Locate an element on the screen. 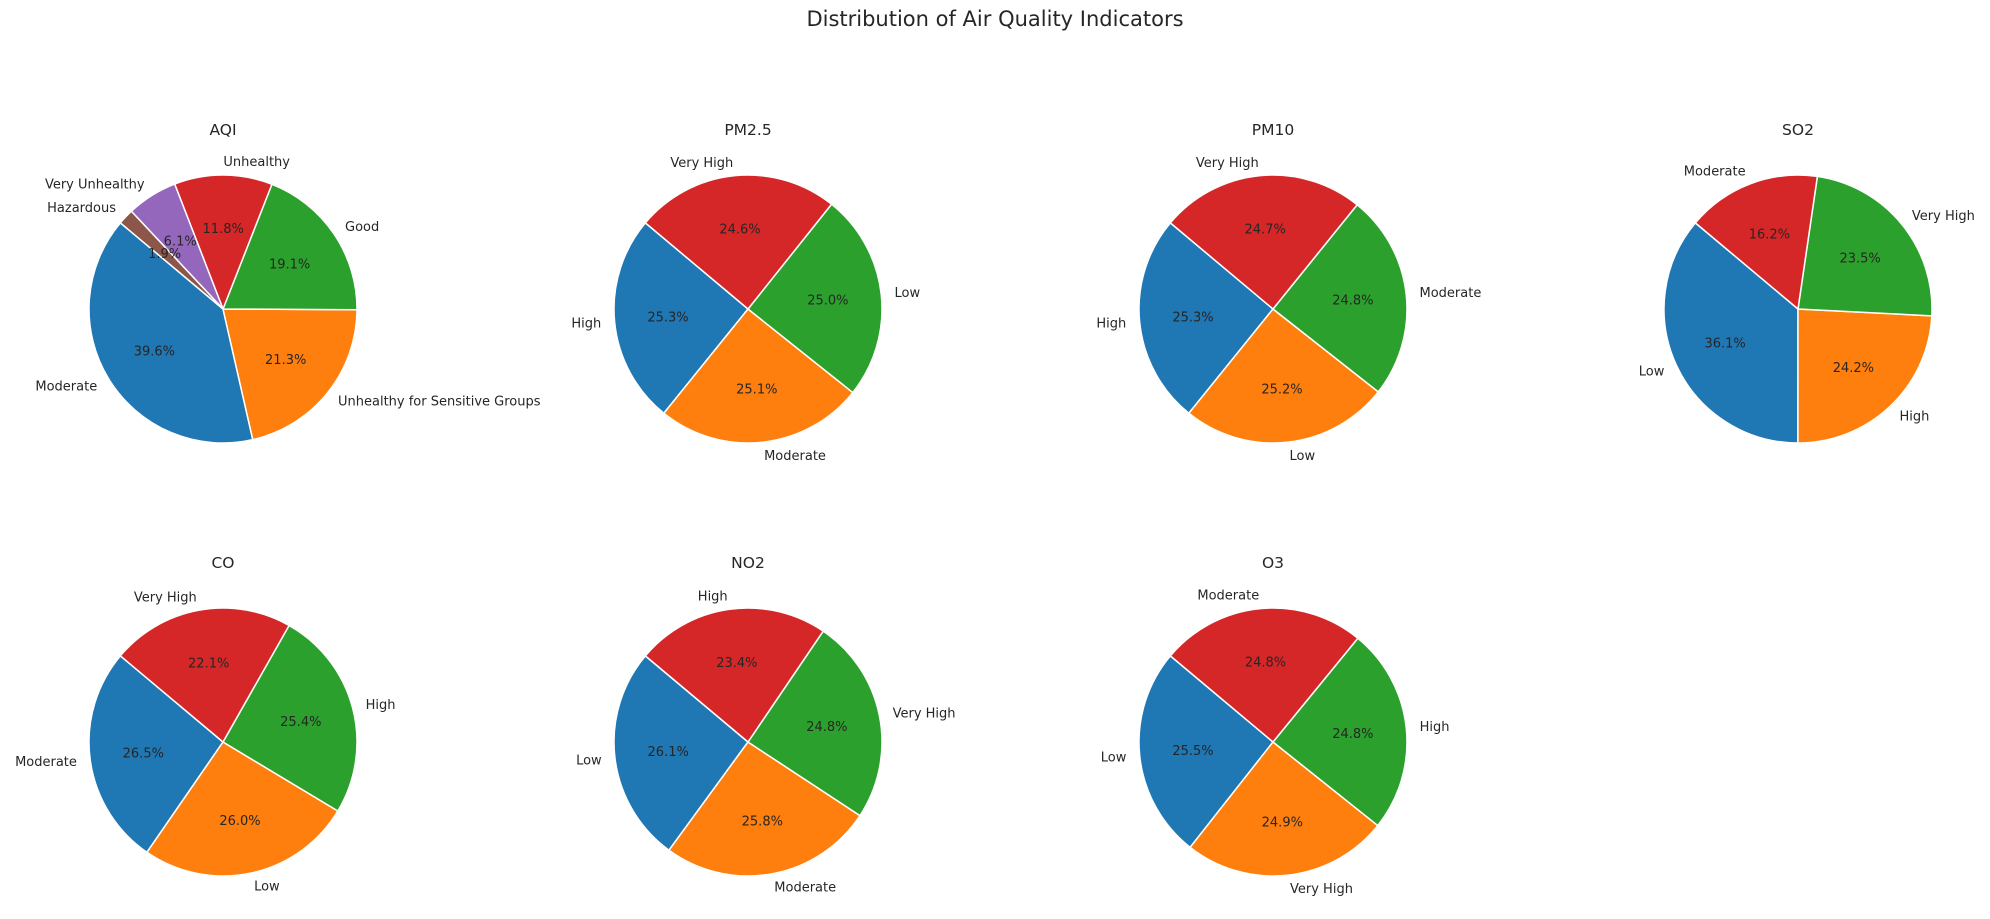  pie-pct-co-low: 26.0% is located at coordinates (239, 821).